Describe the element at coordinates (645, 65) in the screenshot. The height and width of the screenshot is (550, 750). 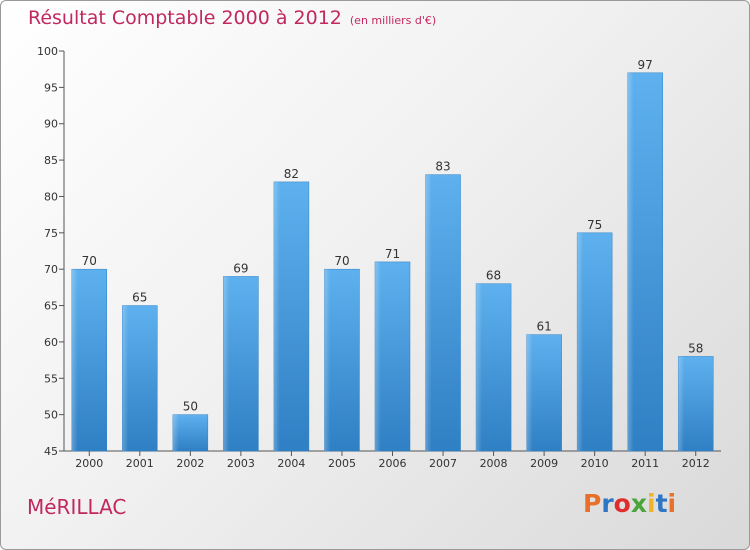
I see `data-label-2011: 97` at that location.